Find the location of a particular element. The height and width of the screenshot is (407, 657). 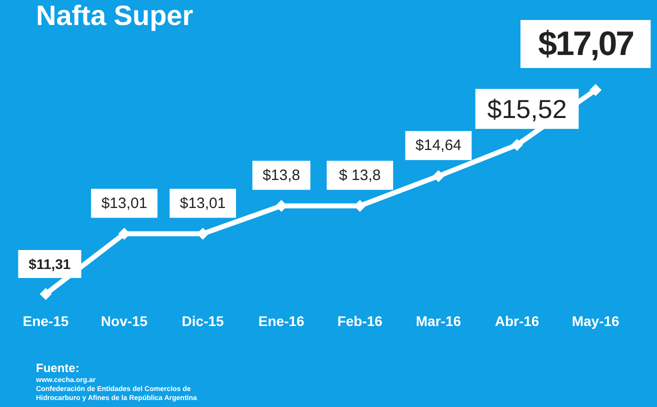

x-tick-label: Mar-16 is located at coordinates (439, 320).